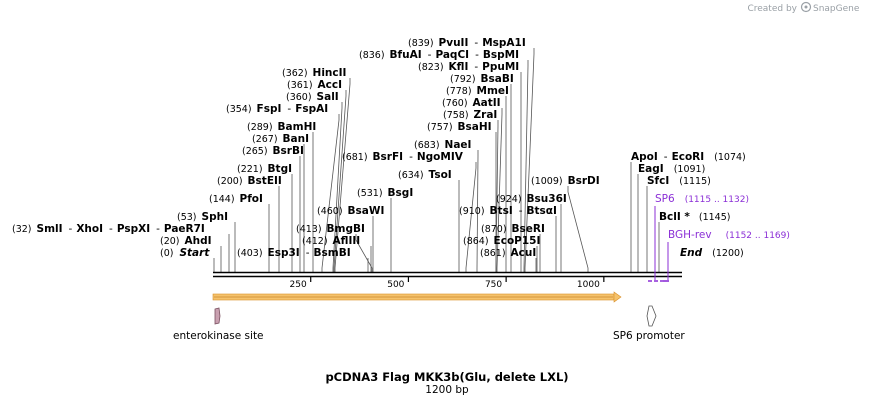 This screenshot has width=895, height=405. Describe the element at coordinates (588, 285) in the screenshot. I see `scale-tick-label: 1000` at that location.